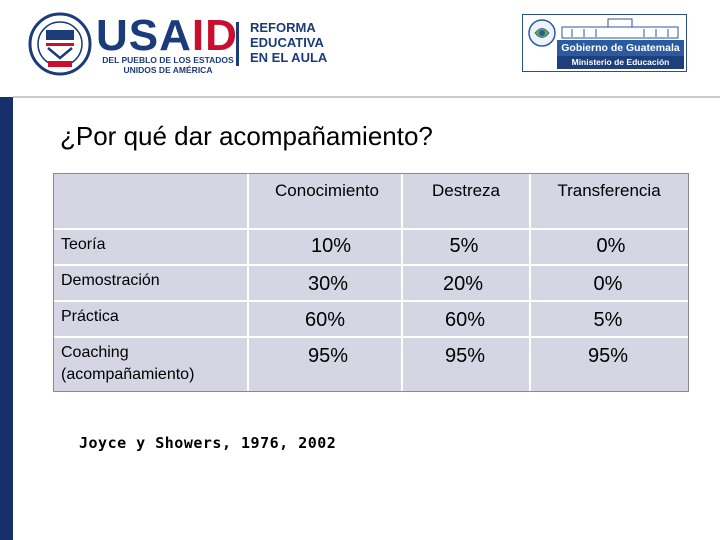  Describe the element at coordinates (289, 57) in the screenshot. I see `program-line-3: EN EL AULA` at that location.